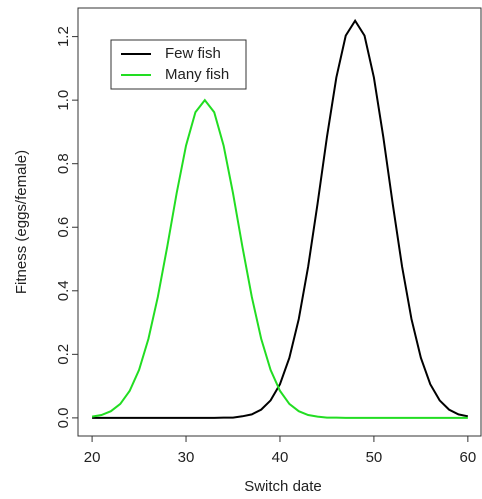 This screenshot has height=499, width=482. What do you see at coordinates (63, 354) in the screenshot?
I see `y-tick-label: 0.2` at bounding box center [63, 354].